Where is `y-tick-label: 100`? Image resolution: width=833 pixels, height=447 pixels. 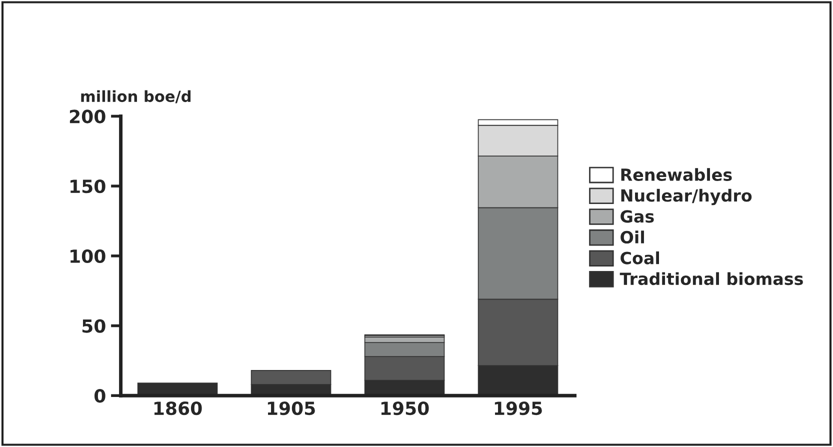 y-tick-label: 100 is located at coordinates (88, 256).